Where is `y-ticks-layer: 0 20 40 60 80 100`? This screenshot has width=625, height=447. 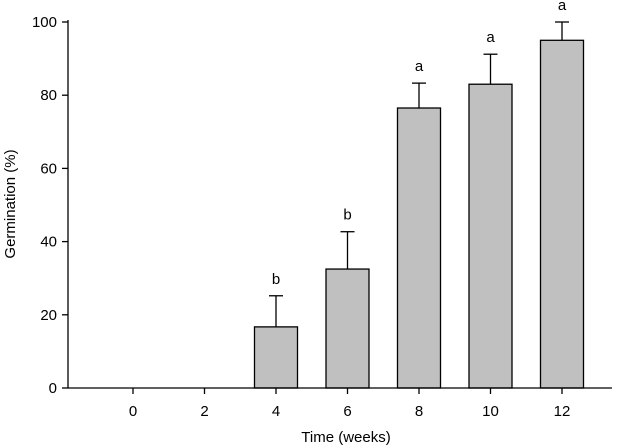 y-ticks-layer: 0 20 40 60 80 100 is located at coordinates (50, 205).